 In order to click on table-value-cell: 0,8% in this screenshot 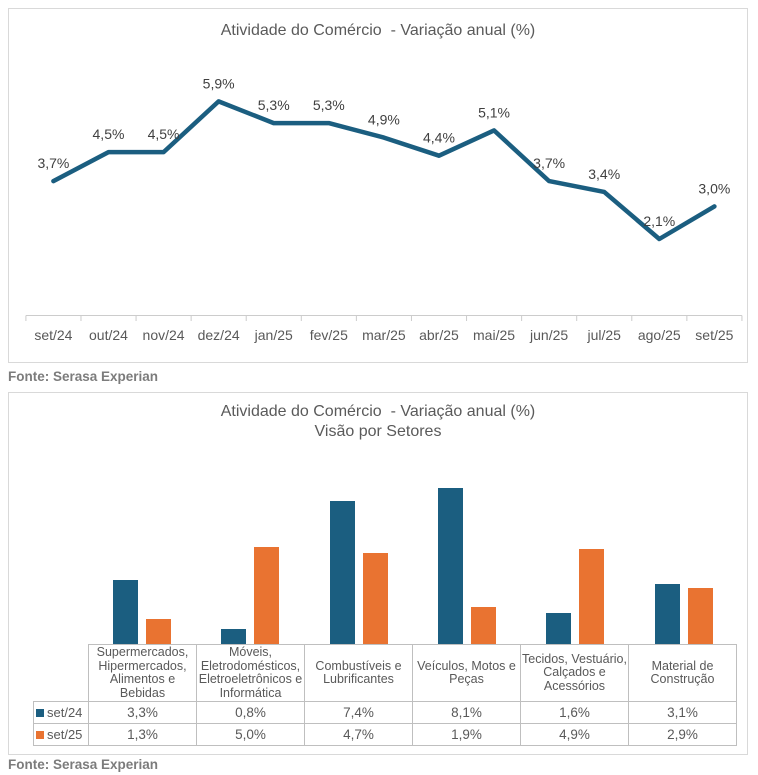, I will do `click(250, 712)`.